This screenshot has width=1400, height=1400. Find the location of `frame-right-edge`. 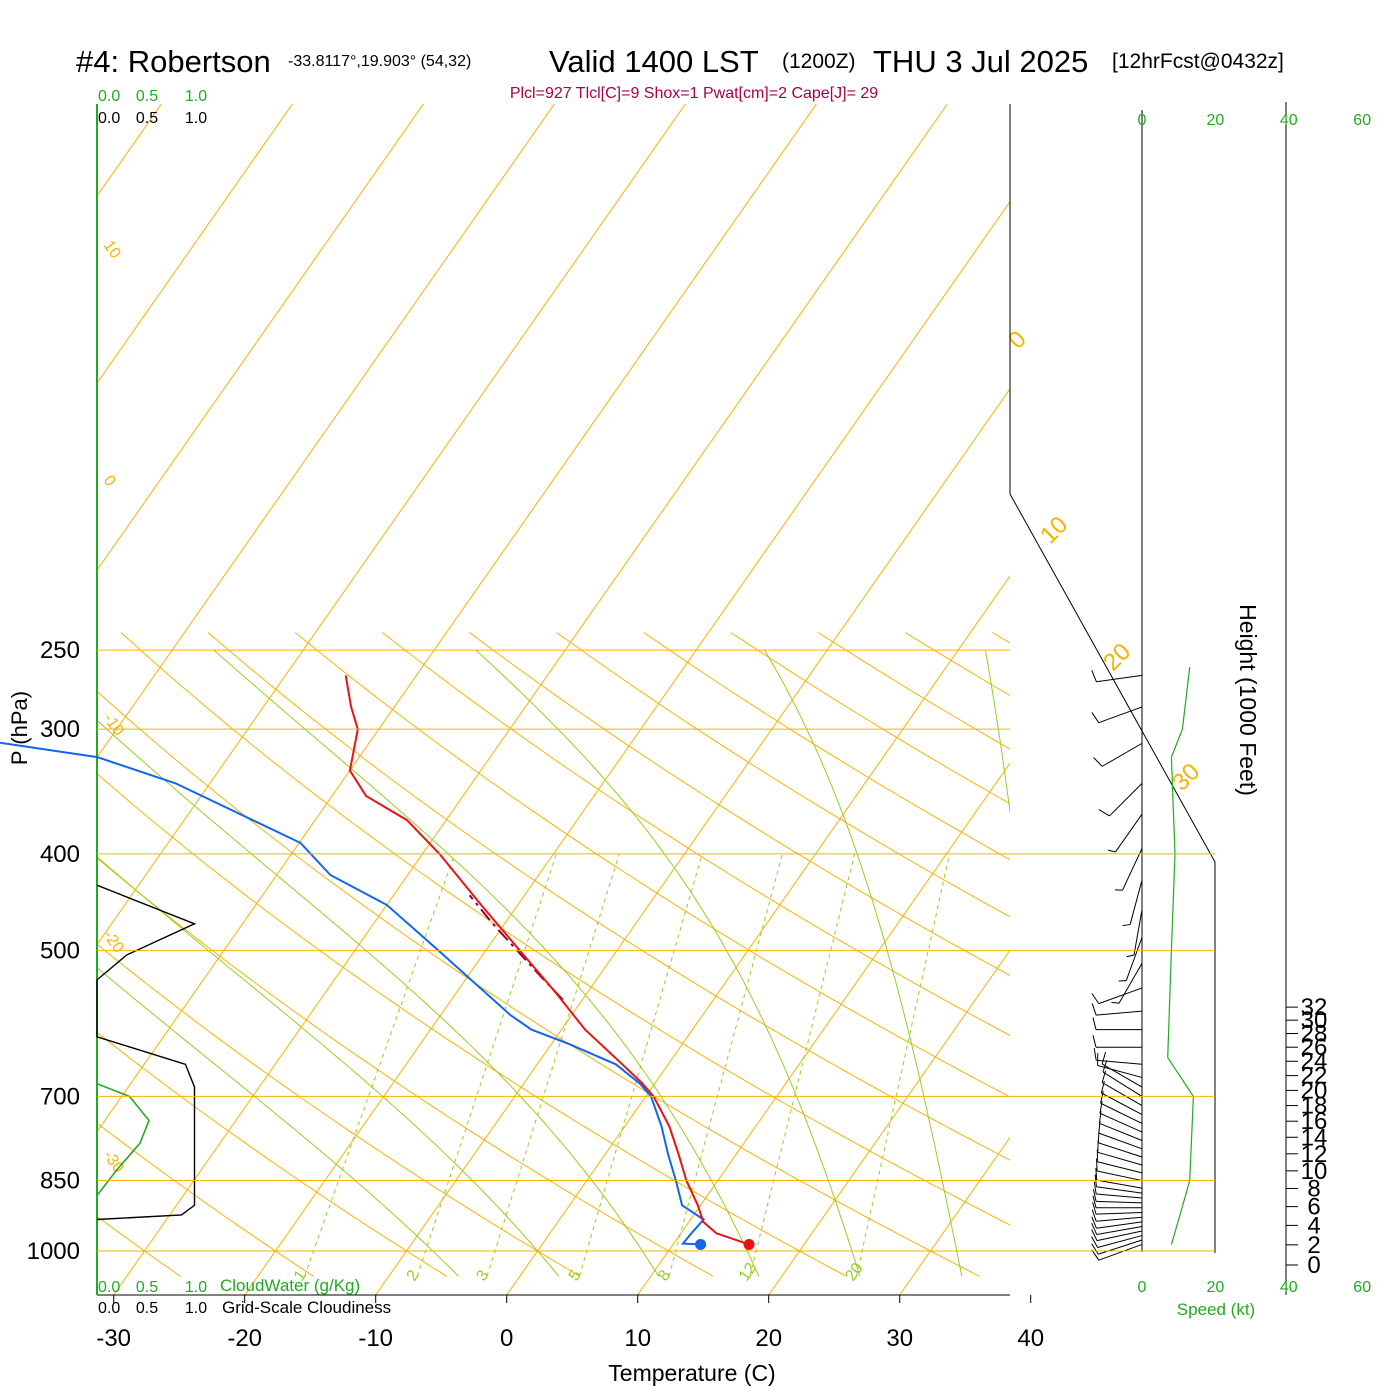

frame-right-edge is located at coordinates (1112, 678).